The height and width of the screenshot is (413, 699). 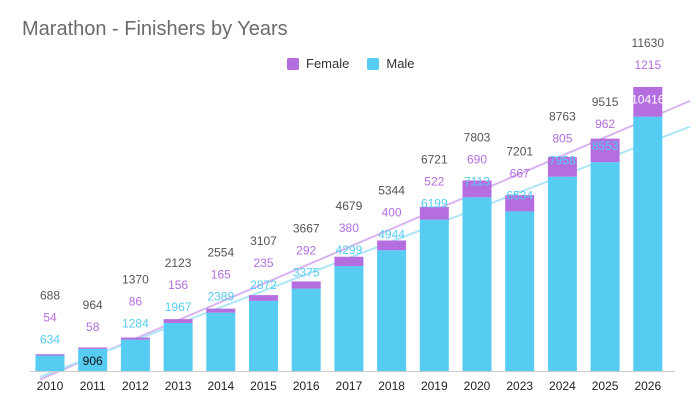 What do you see at coordinates (178, 285) in the screenshot?
I see `data-label-female: 156` at bounding box center [178, 285].